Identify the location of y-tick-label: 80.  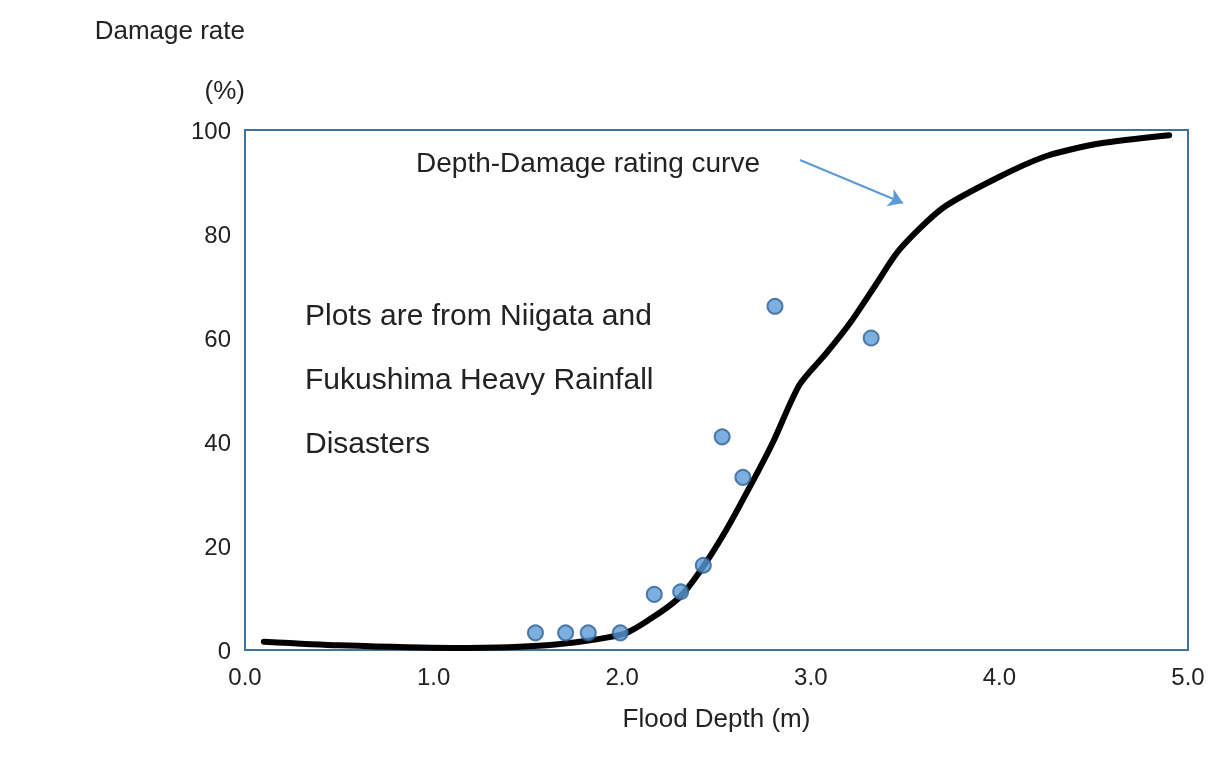
(217, 234).